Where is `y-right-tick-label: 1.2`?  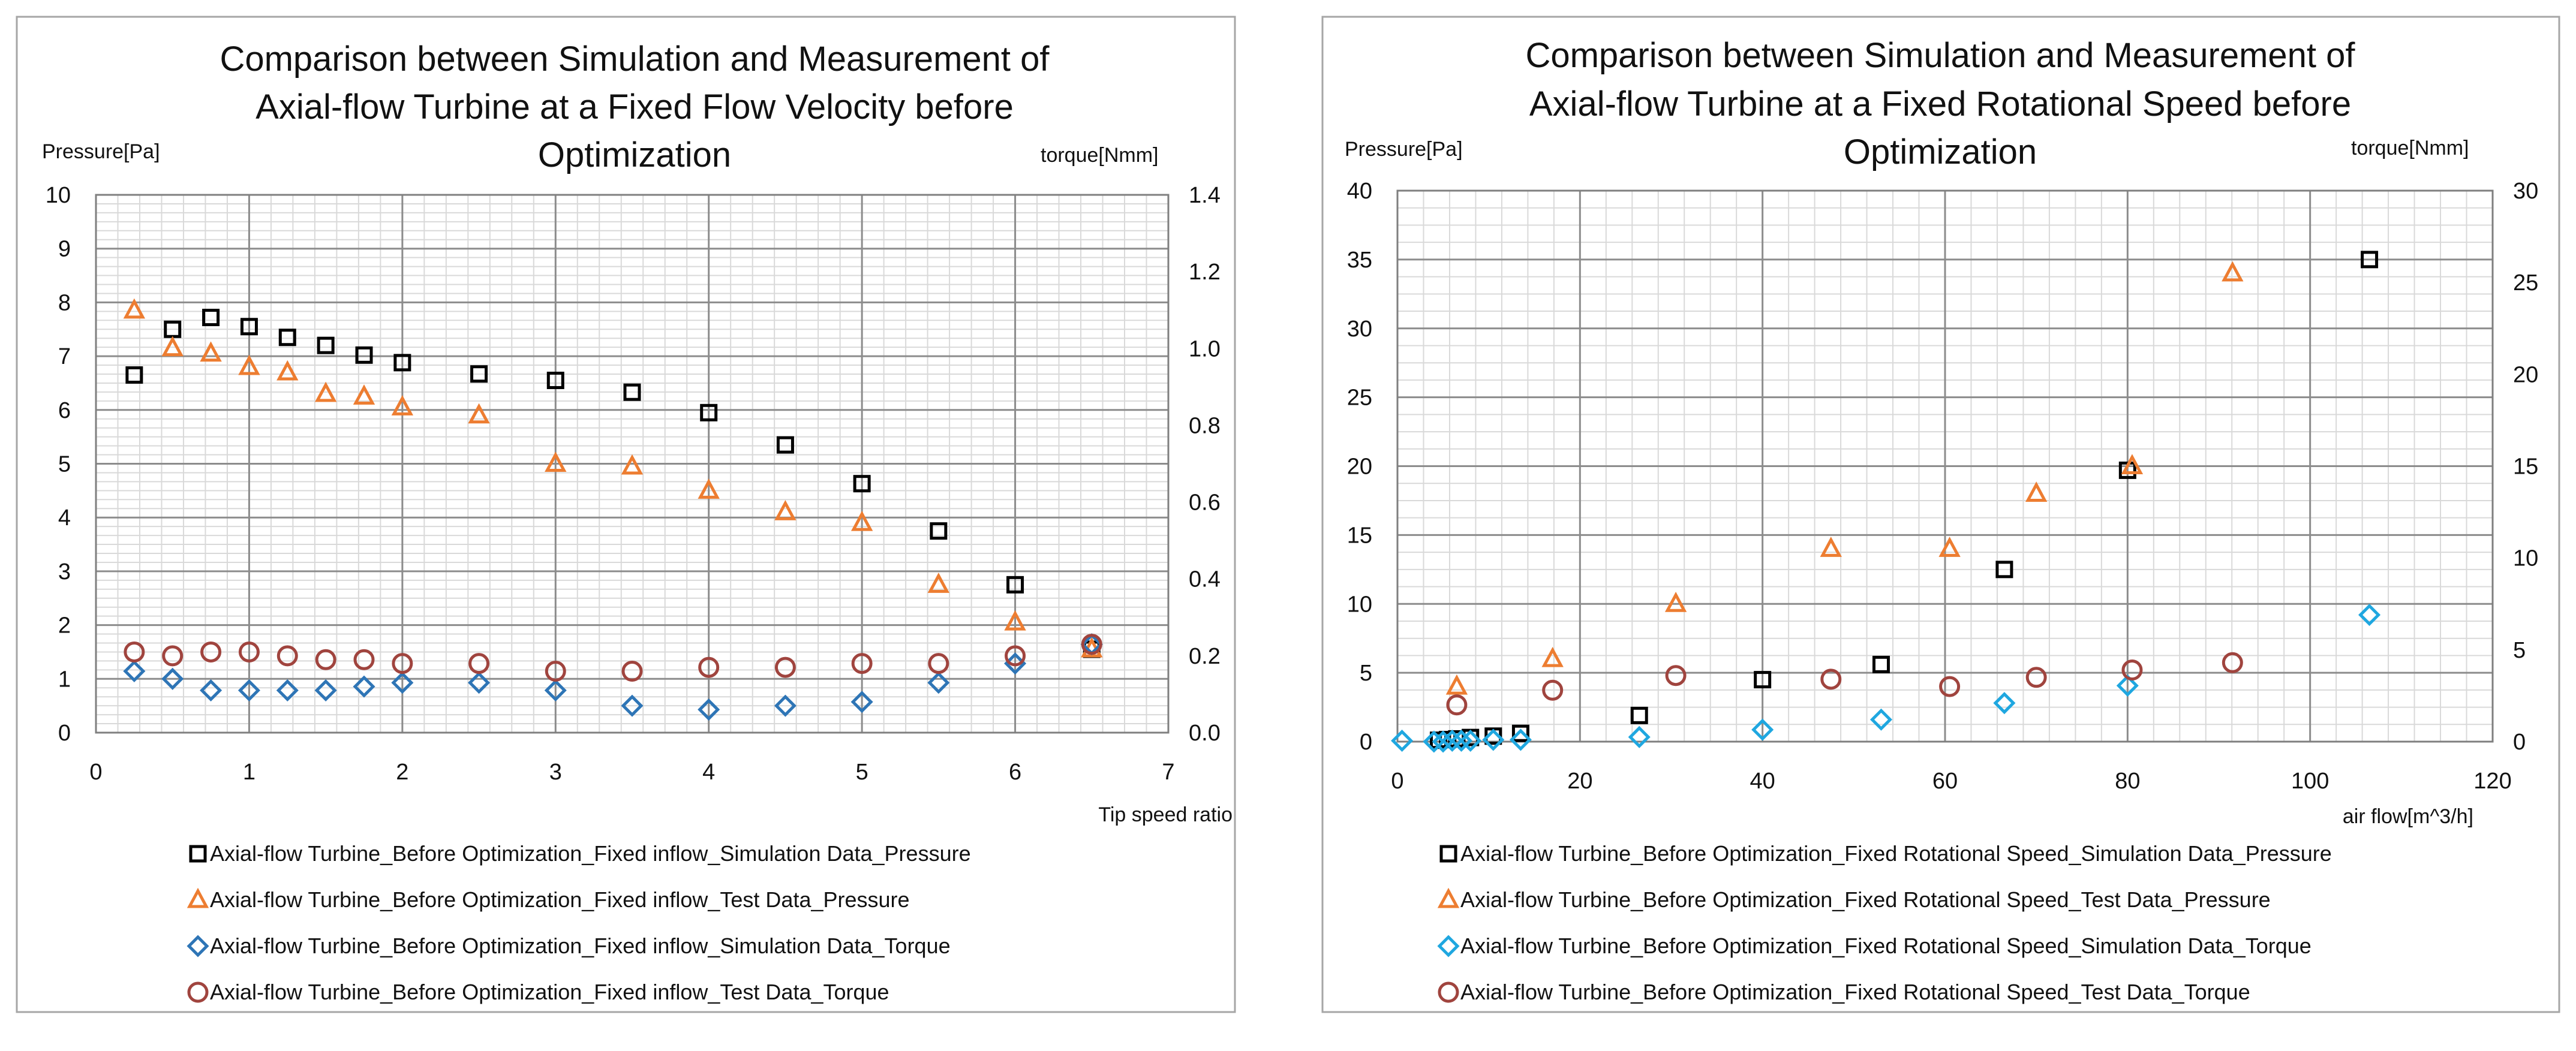 y-right-tick-label: 1.2 is located at coordinates (1205, 272).